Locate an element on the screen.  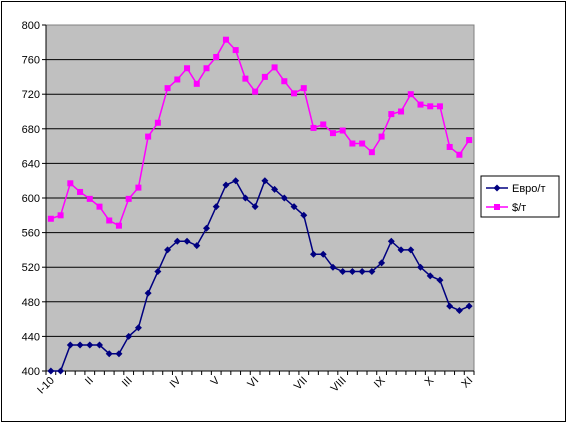
y-tick-label: 400 is located at coordinates (31, 372).